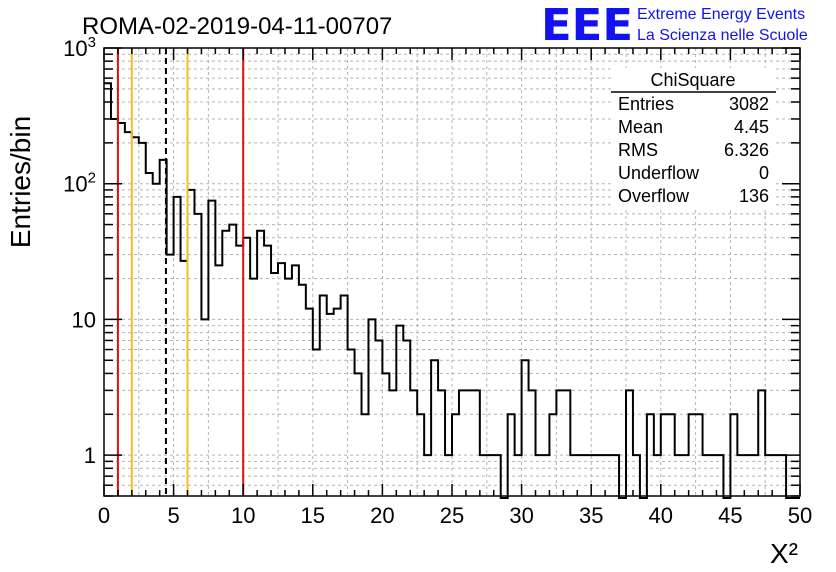 The width and height of the screenshot is (836, 572). I want to click on stats-row-value: 3082, so click(749, 104).